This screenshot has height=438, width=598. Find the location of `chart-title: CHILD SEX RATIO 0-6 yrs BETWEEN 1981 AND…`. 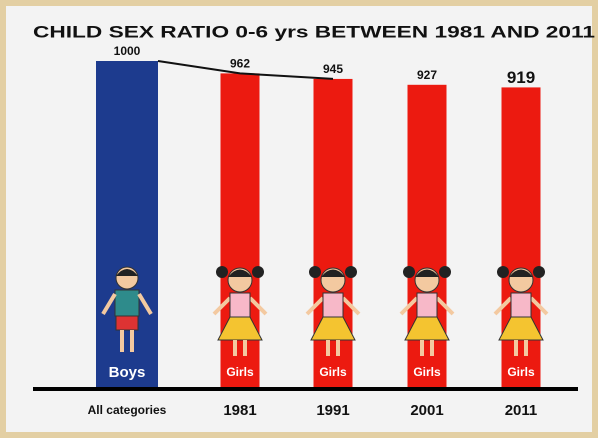

chart-title: CHILD SEX RATIO 0-6 yrs BETWEEN 1981 AND… is located at coordinates (314, 31).